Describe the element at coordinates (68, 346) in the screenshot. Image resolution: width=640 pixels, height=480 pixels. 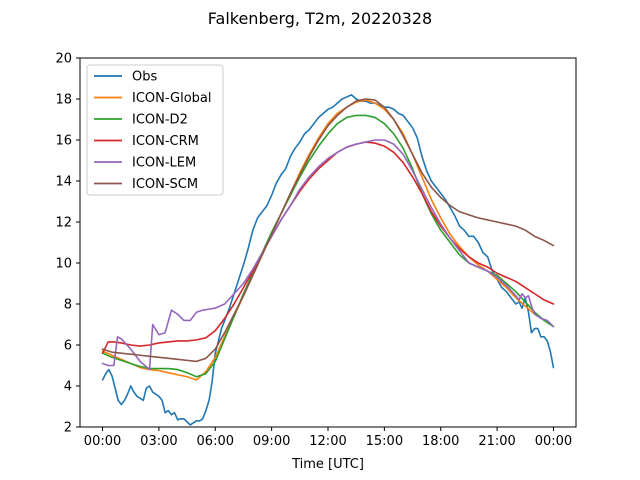
I see `y-tick-label: 6` at that location.